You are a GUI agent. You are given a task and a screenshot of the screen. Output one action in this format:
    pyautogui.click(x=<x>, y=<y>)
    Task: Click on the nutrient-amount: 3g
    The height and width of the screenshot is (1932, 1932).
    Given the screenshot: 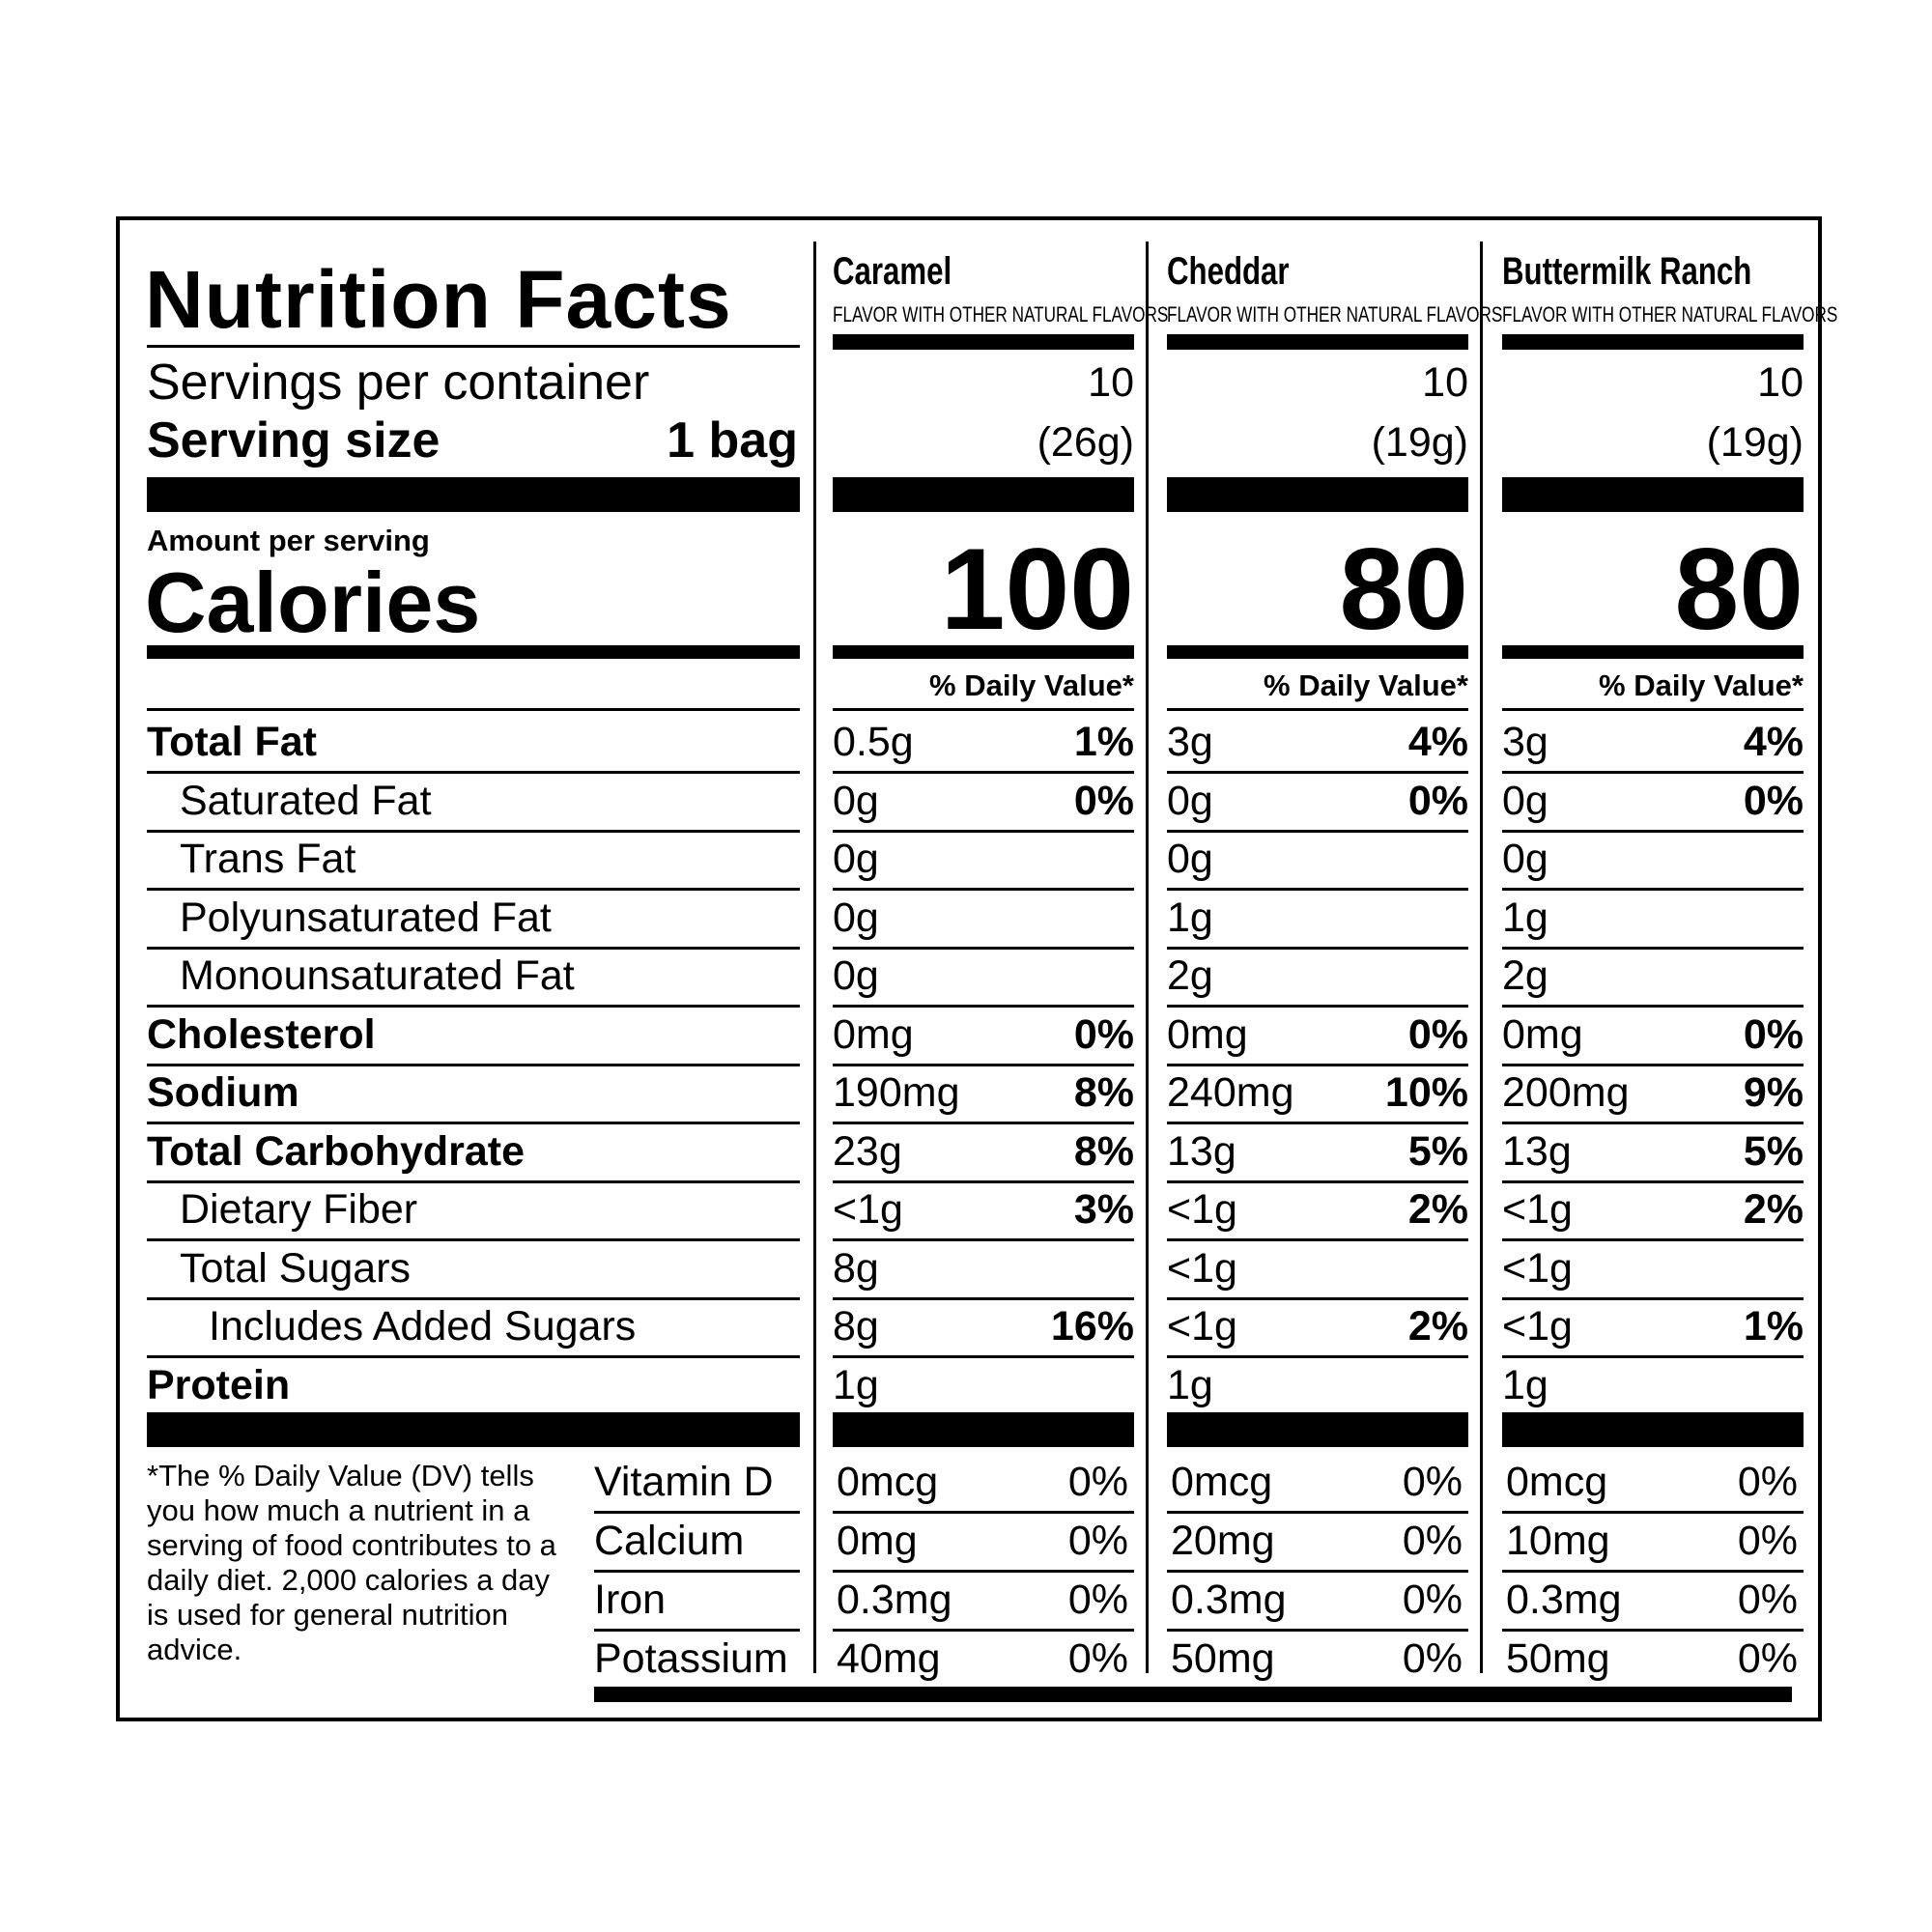 What is the action you would take?
    pyautogui.click(x=1525, y=742)
    